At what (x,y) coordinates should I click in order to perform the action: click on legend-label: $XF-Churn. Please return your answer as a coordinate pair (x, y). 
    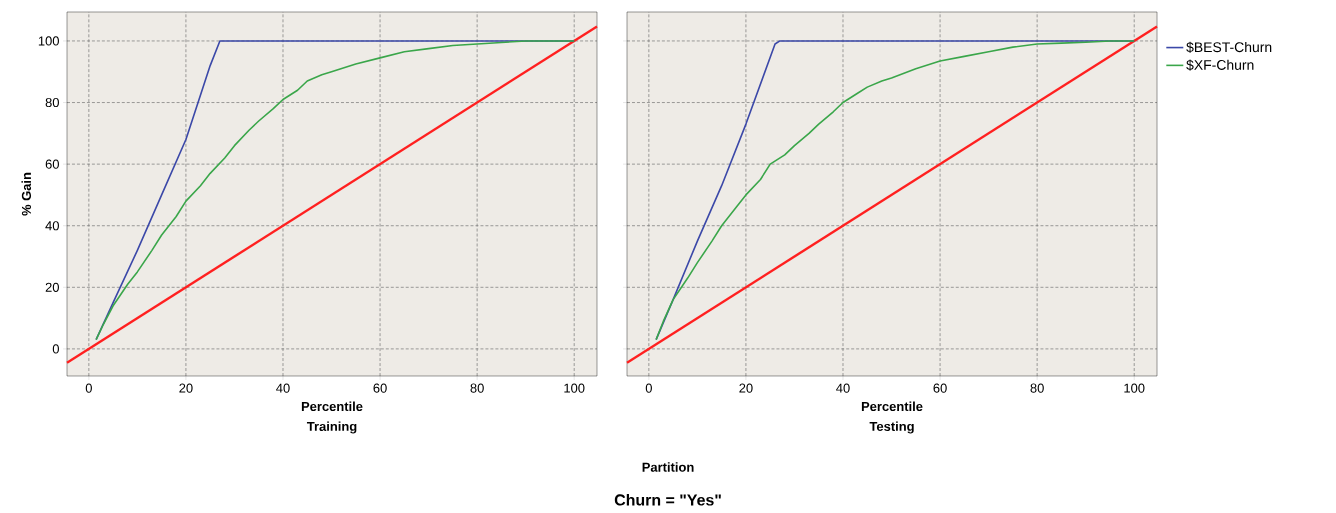
    Looking at the image, I should click on (1220, 65).